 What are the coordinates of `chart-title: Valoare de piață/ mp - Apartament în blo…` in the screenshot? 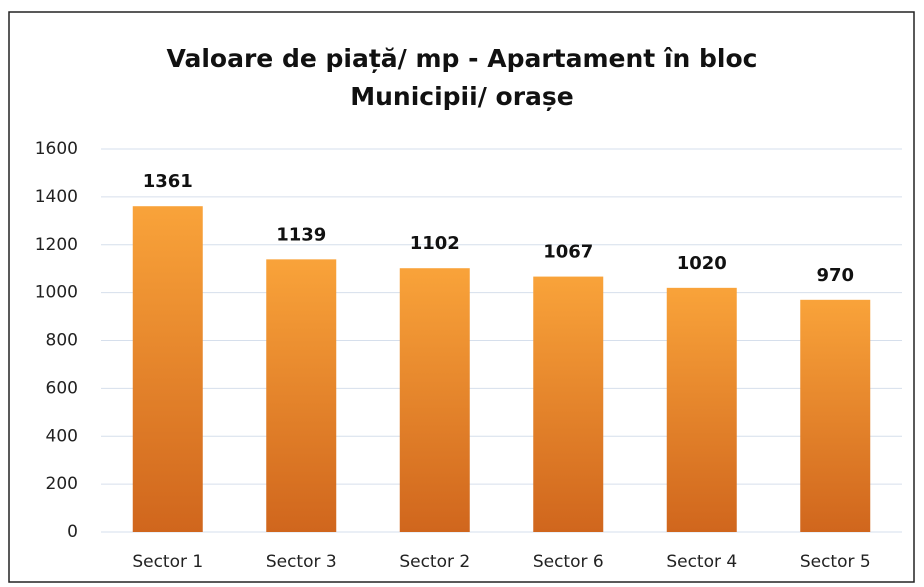 It's located at (462, 58).